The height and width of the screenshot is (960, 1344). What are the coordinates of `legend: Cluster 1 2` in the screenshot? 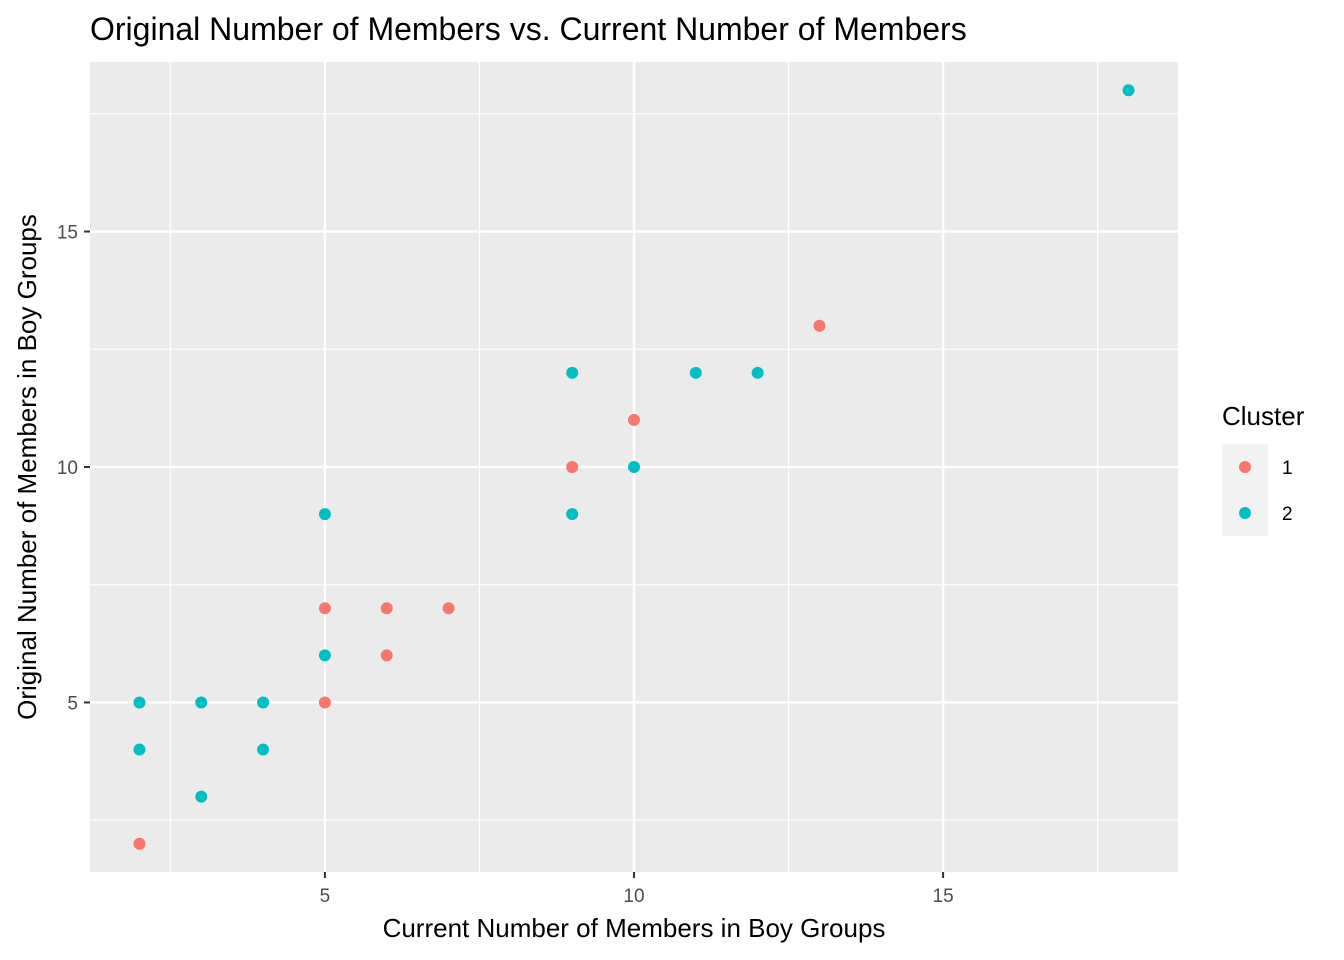 It's located at (1263, 468).